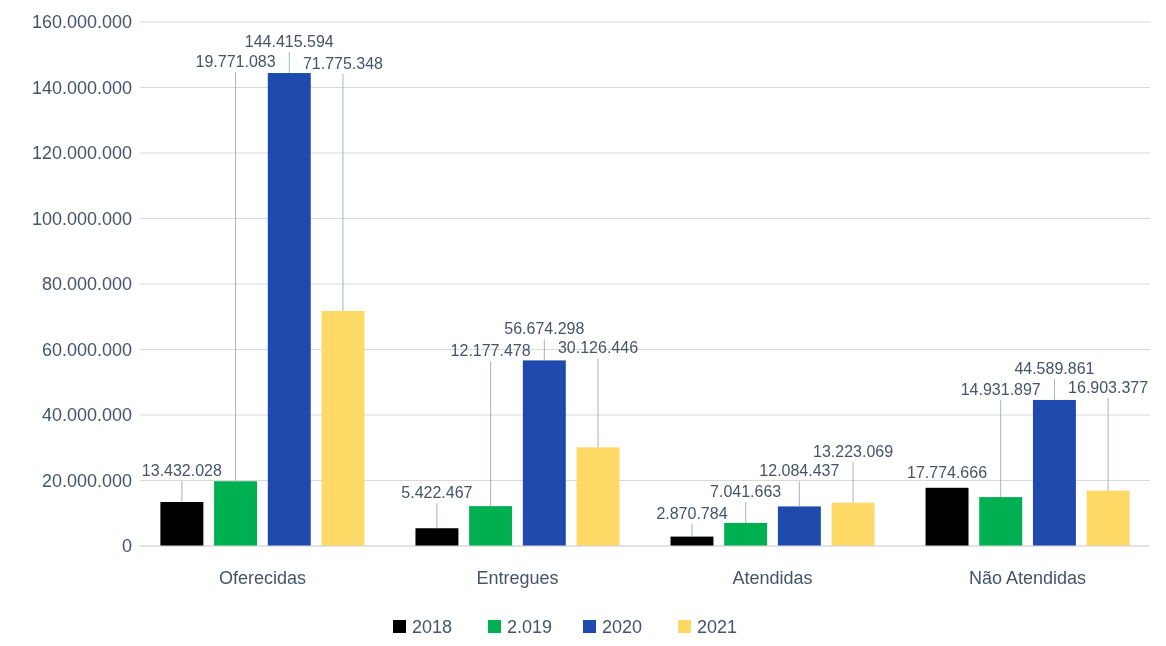  What do you see at coordinates (544, 329) in the screenshot?
I see `data-label: 56.674.298` at bounding box center [544, 329].